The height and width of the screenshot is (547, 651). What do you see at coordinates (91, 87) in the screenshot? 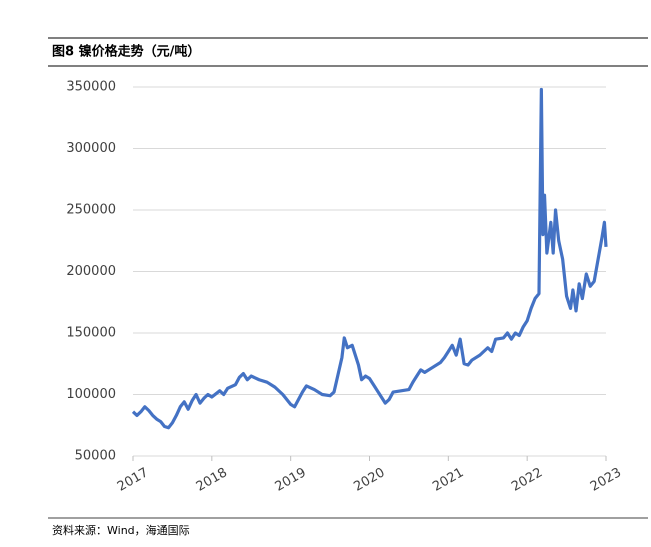
I see `y-tick-label: 350000` at bounding box center [91, 87].